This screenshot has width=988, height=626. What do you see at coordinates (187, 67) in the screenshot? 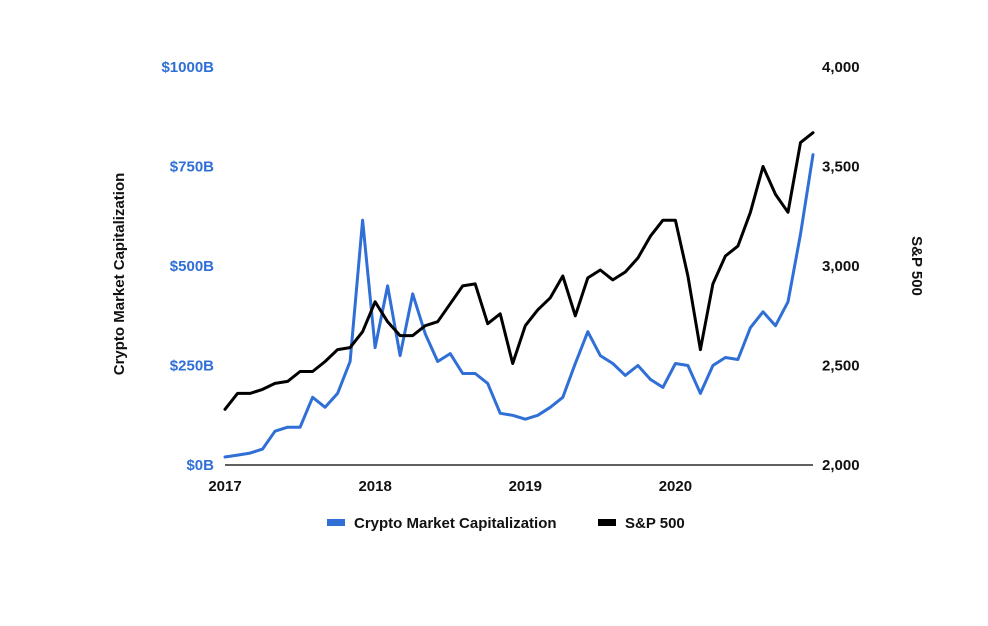
I see `left-tick-label: $1000B` at bounding box center [187, 67].